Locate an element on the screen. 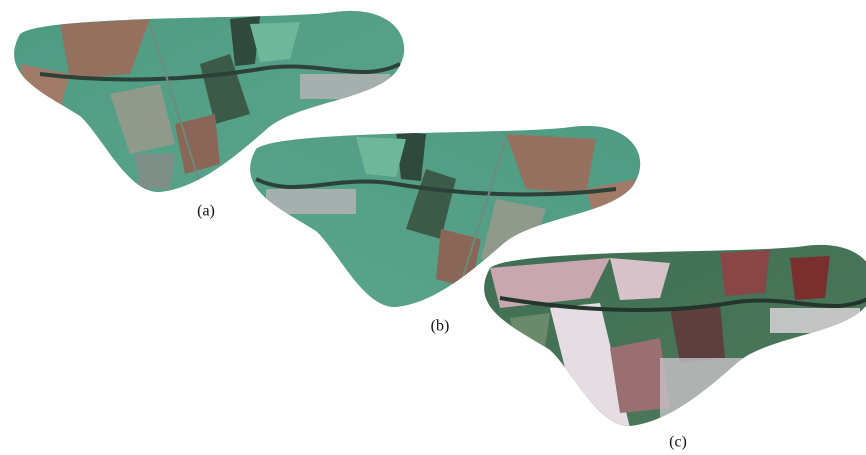 This screenshot has height=455, width=866. panel-label: (a) is located at coordinates (206, 211).